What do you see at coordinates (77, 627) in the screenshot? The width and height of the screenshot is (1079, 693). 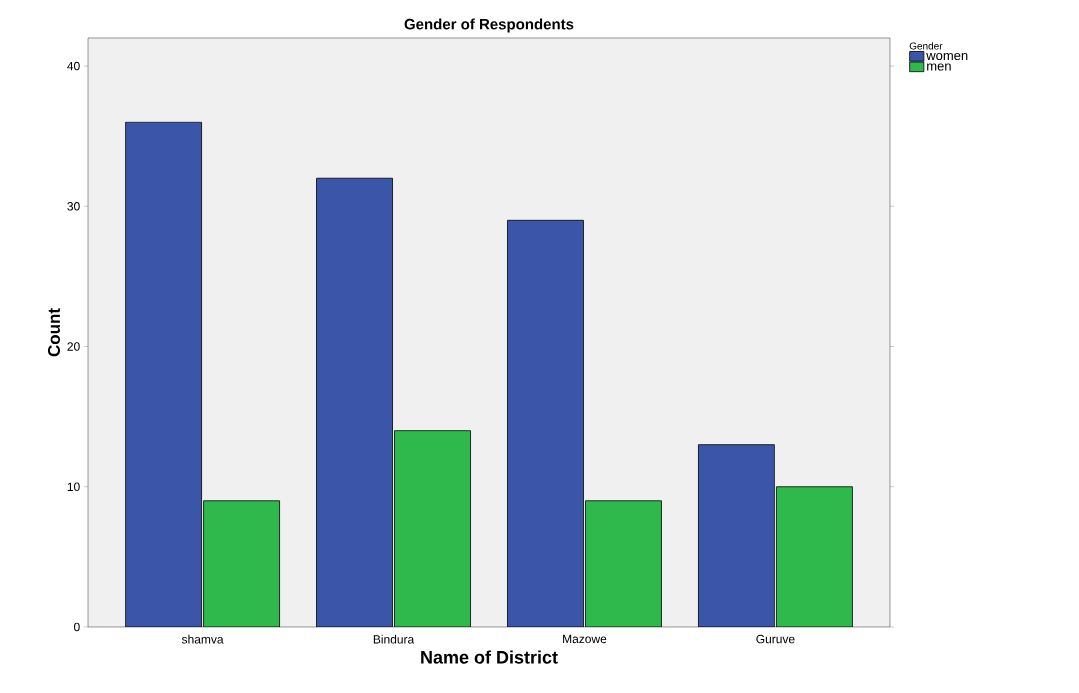 I see `y-tick-label: 0` at bounding box center [77, 627].